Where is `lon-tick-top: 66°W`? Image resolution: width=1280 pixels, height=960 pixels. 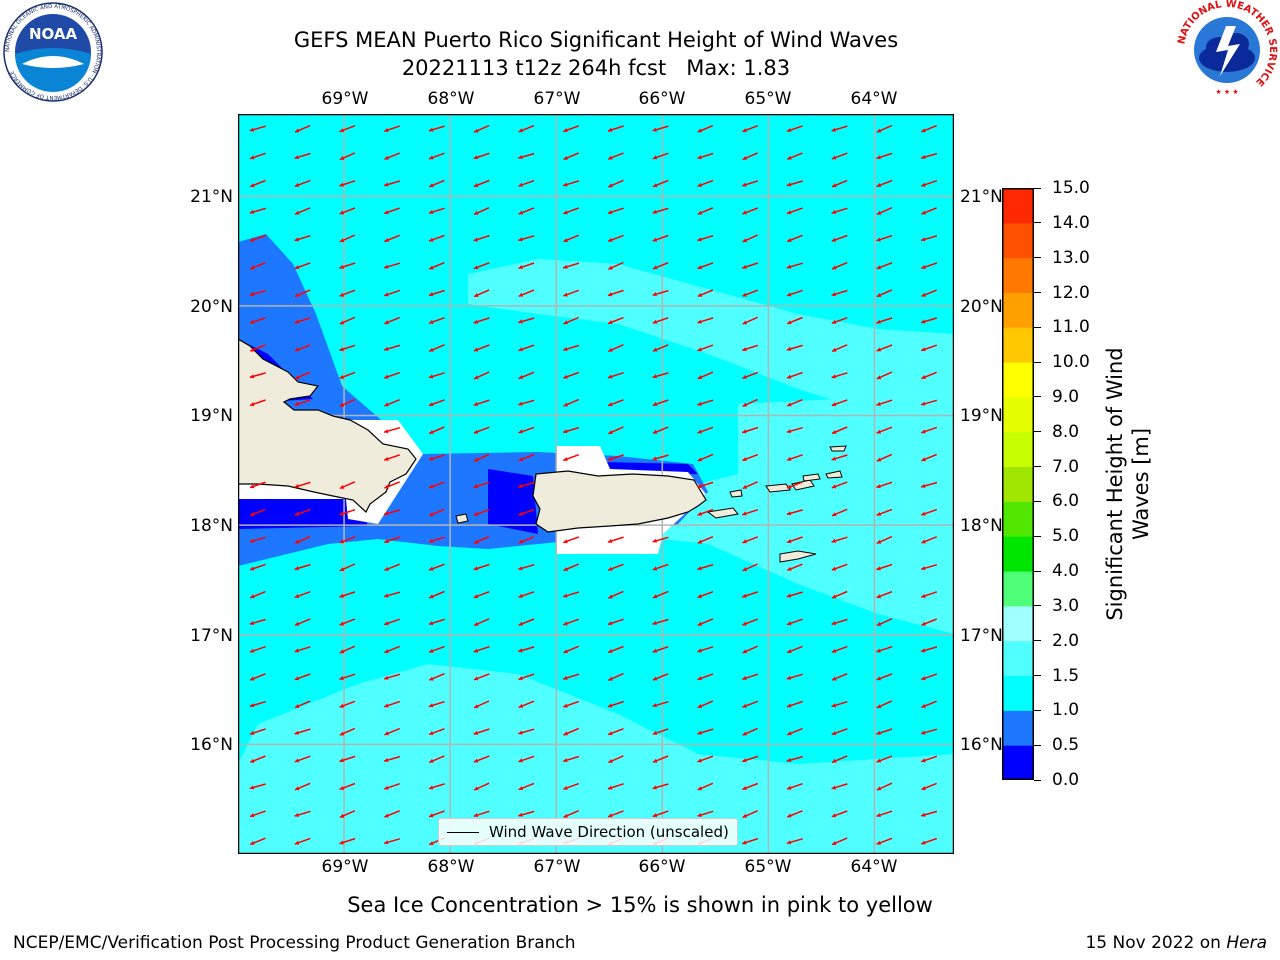
lon-tick-top: 66°W is located at coordinates (662, 99).